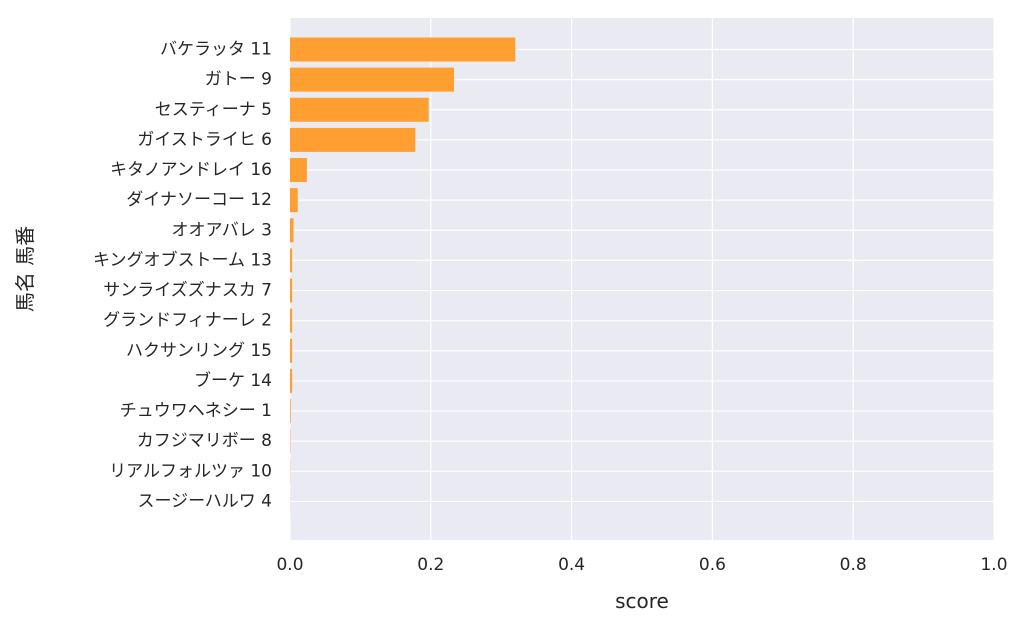  I want to click on y-tick-label: ハクサンリング 15, so click(199, 351).